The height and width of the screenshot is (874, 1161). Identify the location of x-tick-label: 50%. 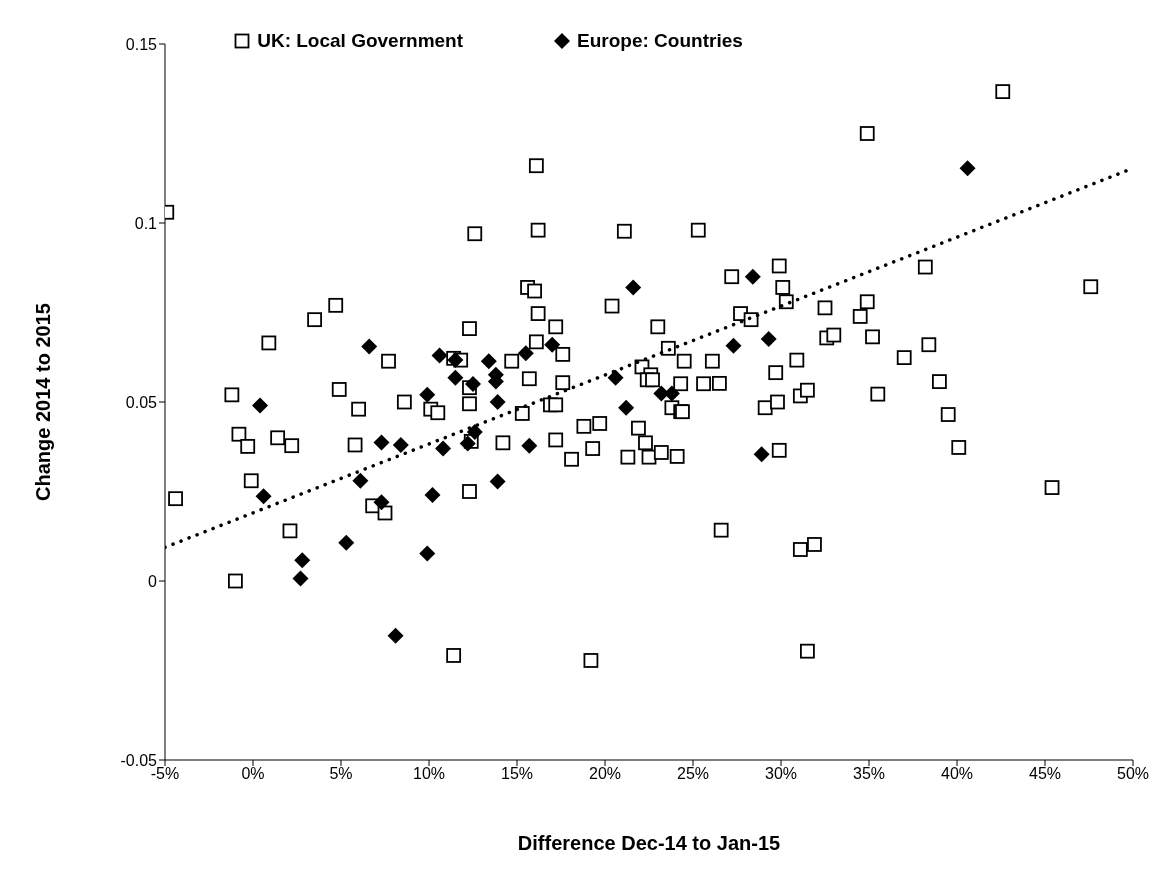
(1133, 774).